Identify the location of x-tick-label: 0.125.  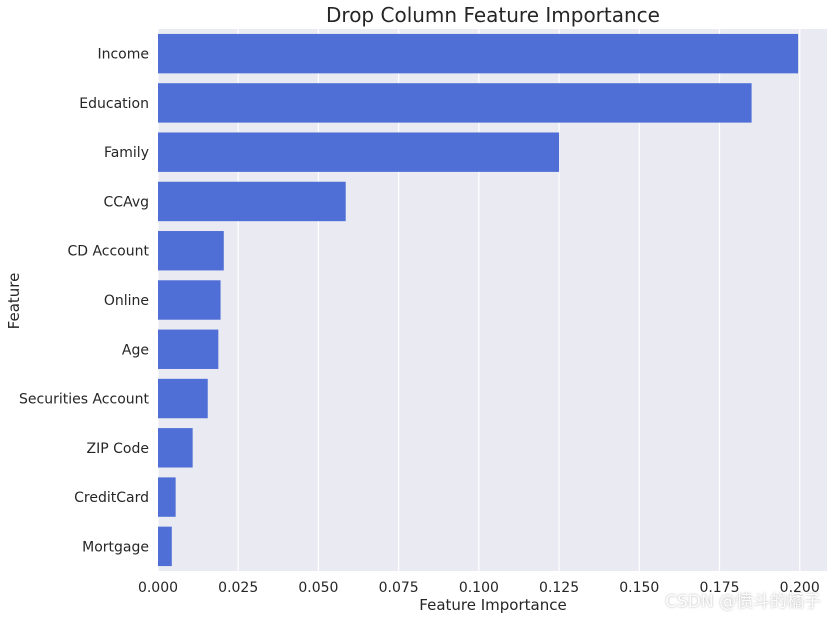
(559, 588).